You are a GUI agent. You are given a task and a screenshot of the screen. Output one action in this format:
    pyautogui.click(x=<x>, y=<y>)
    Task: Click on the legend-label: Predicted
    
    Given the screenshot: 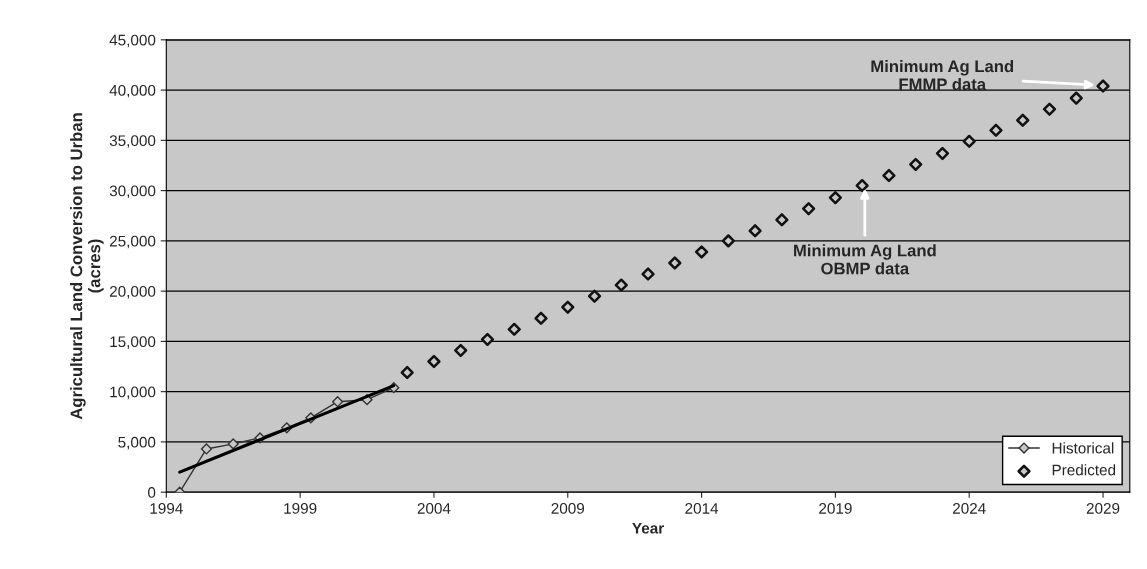 What is the action you would take?
    pyautogui.click(x=1084, y=470)
    